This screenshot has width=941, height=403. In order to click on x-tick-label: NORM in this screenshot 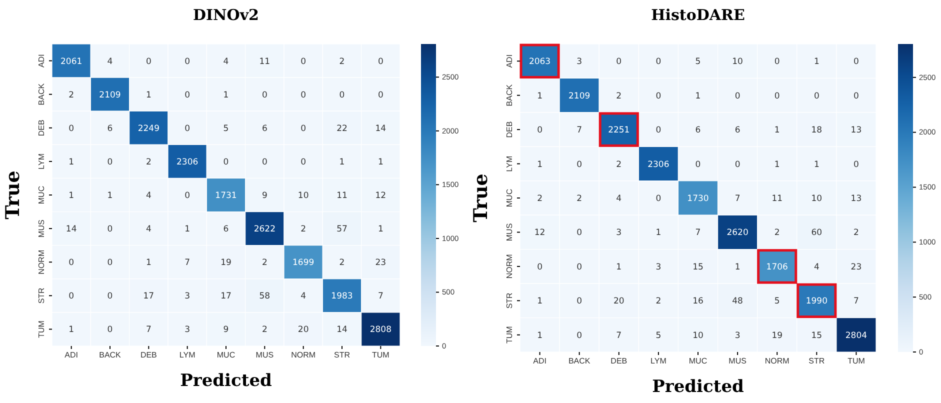, I will do `click(777, 361)`.